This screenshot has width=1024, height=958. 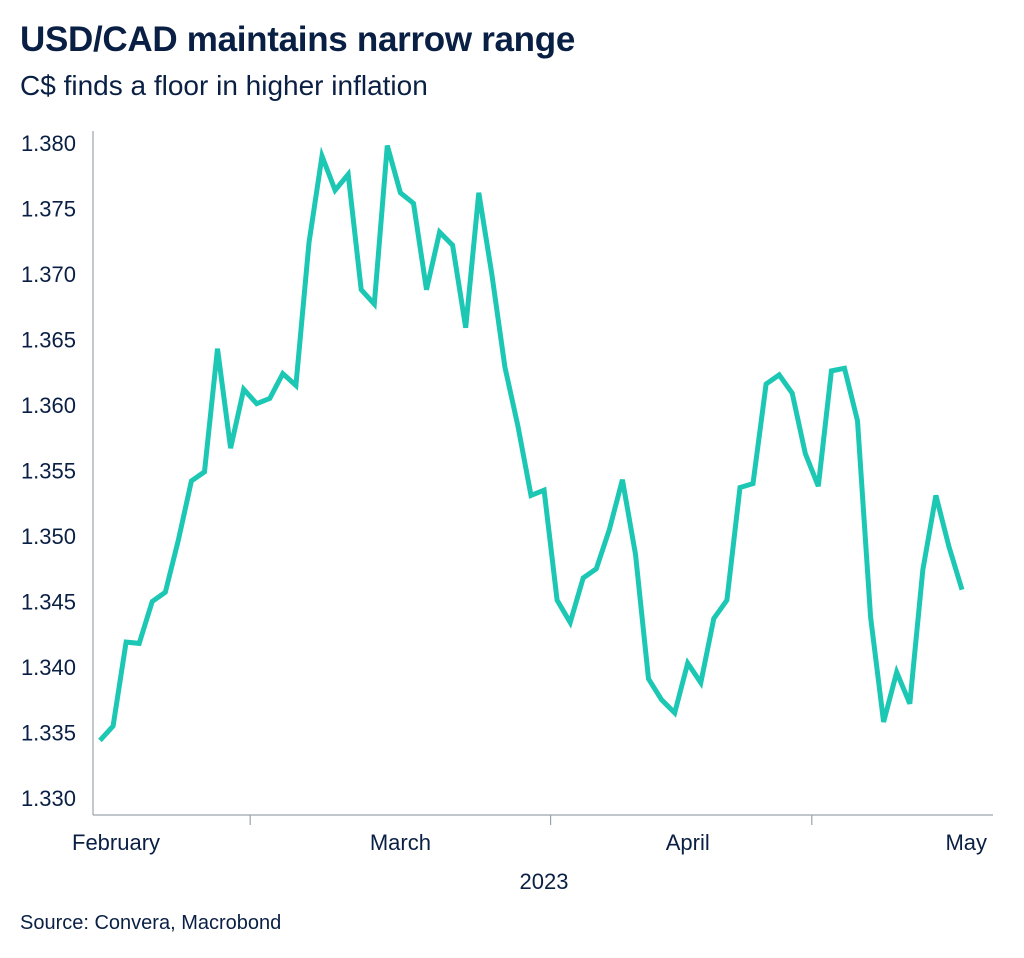 I want to click on x-axis-title: 2023, so click(x=544, y=881).